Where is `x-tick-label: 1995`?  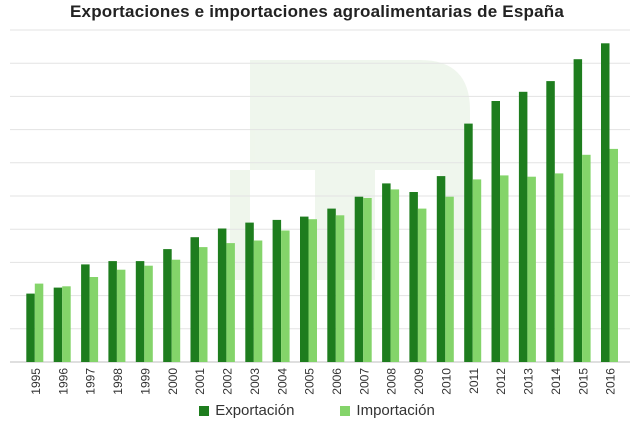
x-tick-label: 1995 is located at coordinates (36, 381).